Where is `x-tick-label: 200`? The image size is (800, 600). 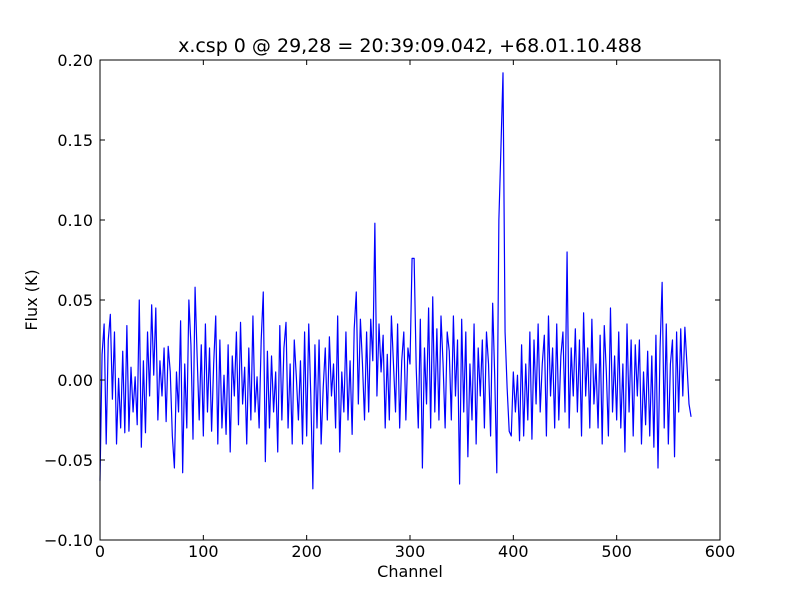
x-tick-label: 200 is located at coordinates (306, 551).